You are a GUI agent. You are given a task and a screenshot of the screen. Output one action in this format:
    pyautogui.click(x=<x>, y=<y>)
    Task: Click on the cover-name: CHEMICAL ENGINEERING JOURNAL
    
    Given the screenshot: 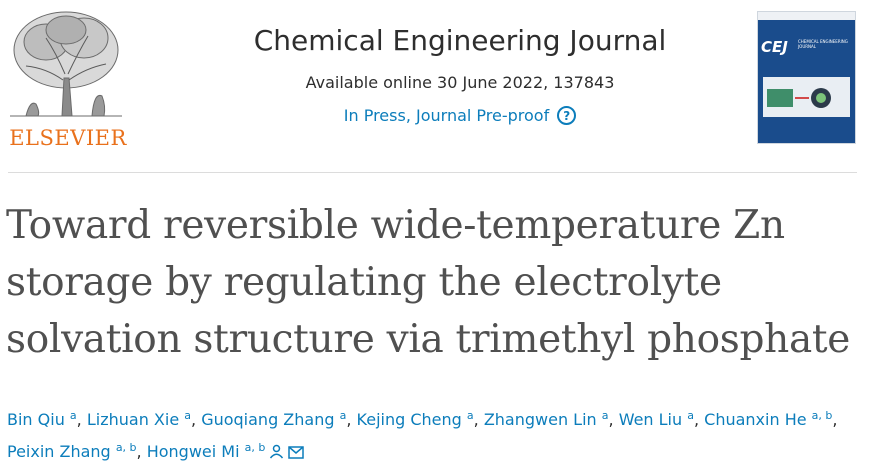 What is the action you would take?
    pyautogui.click(x=823, y=44)
    